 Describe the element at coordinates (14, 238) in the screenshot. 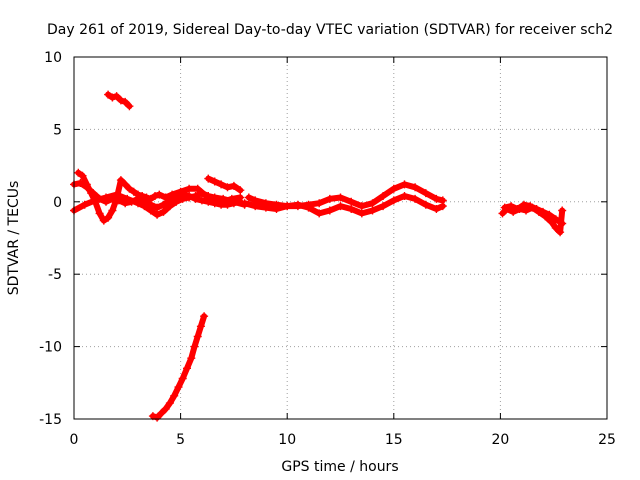

I see `y-axis-label: SDTVAR / TECUs` at that location.